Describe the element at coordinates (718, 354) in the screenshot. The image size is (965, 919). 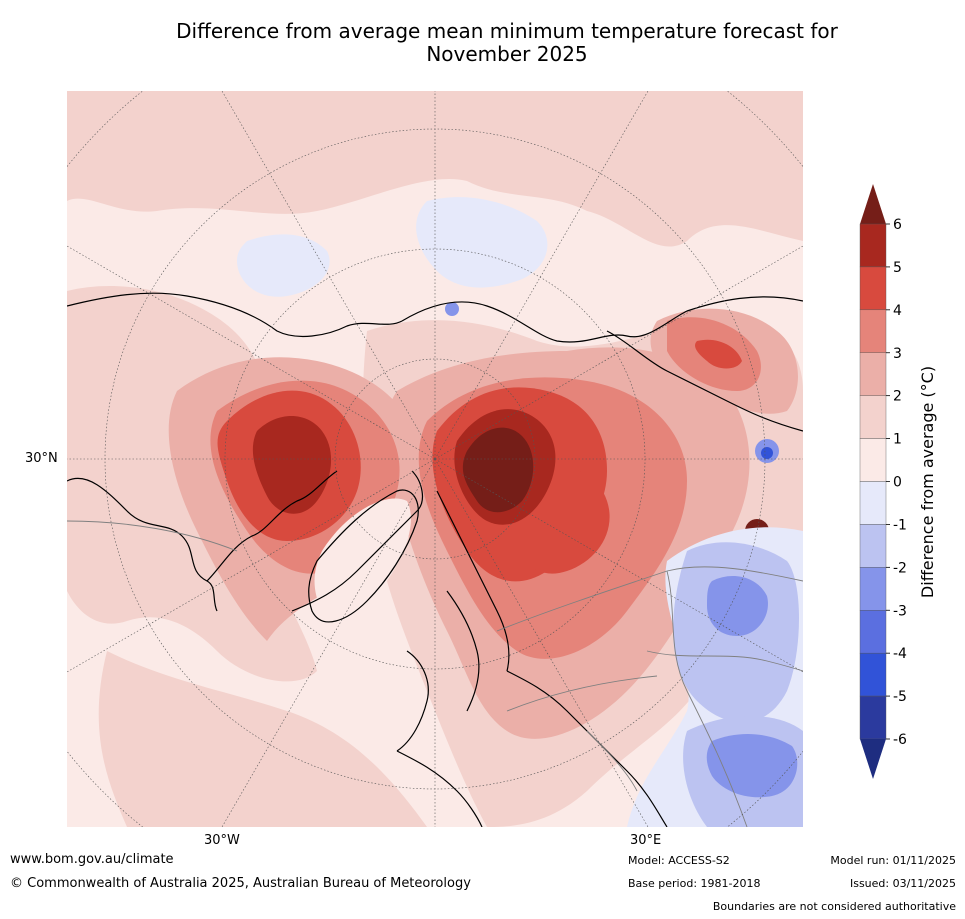
I see `anomaly-zone-plus4-siberia` at that location.